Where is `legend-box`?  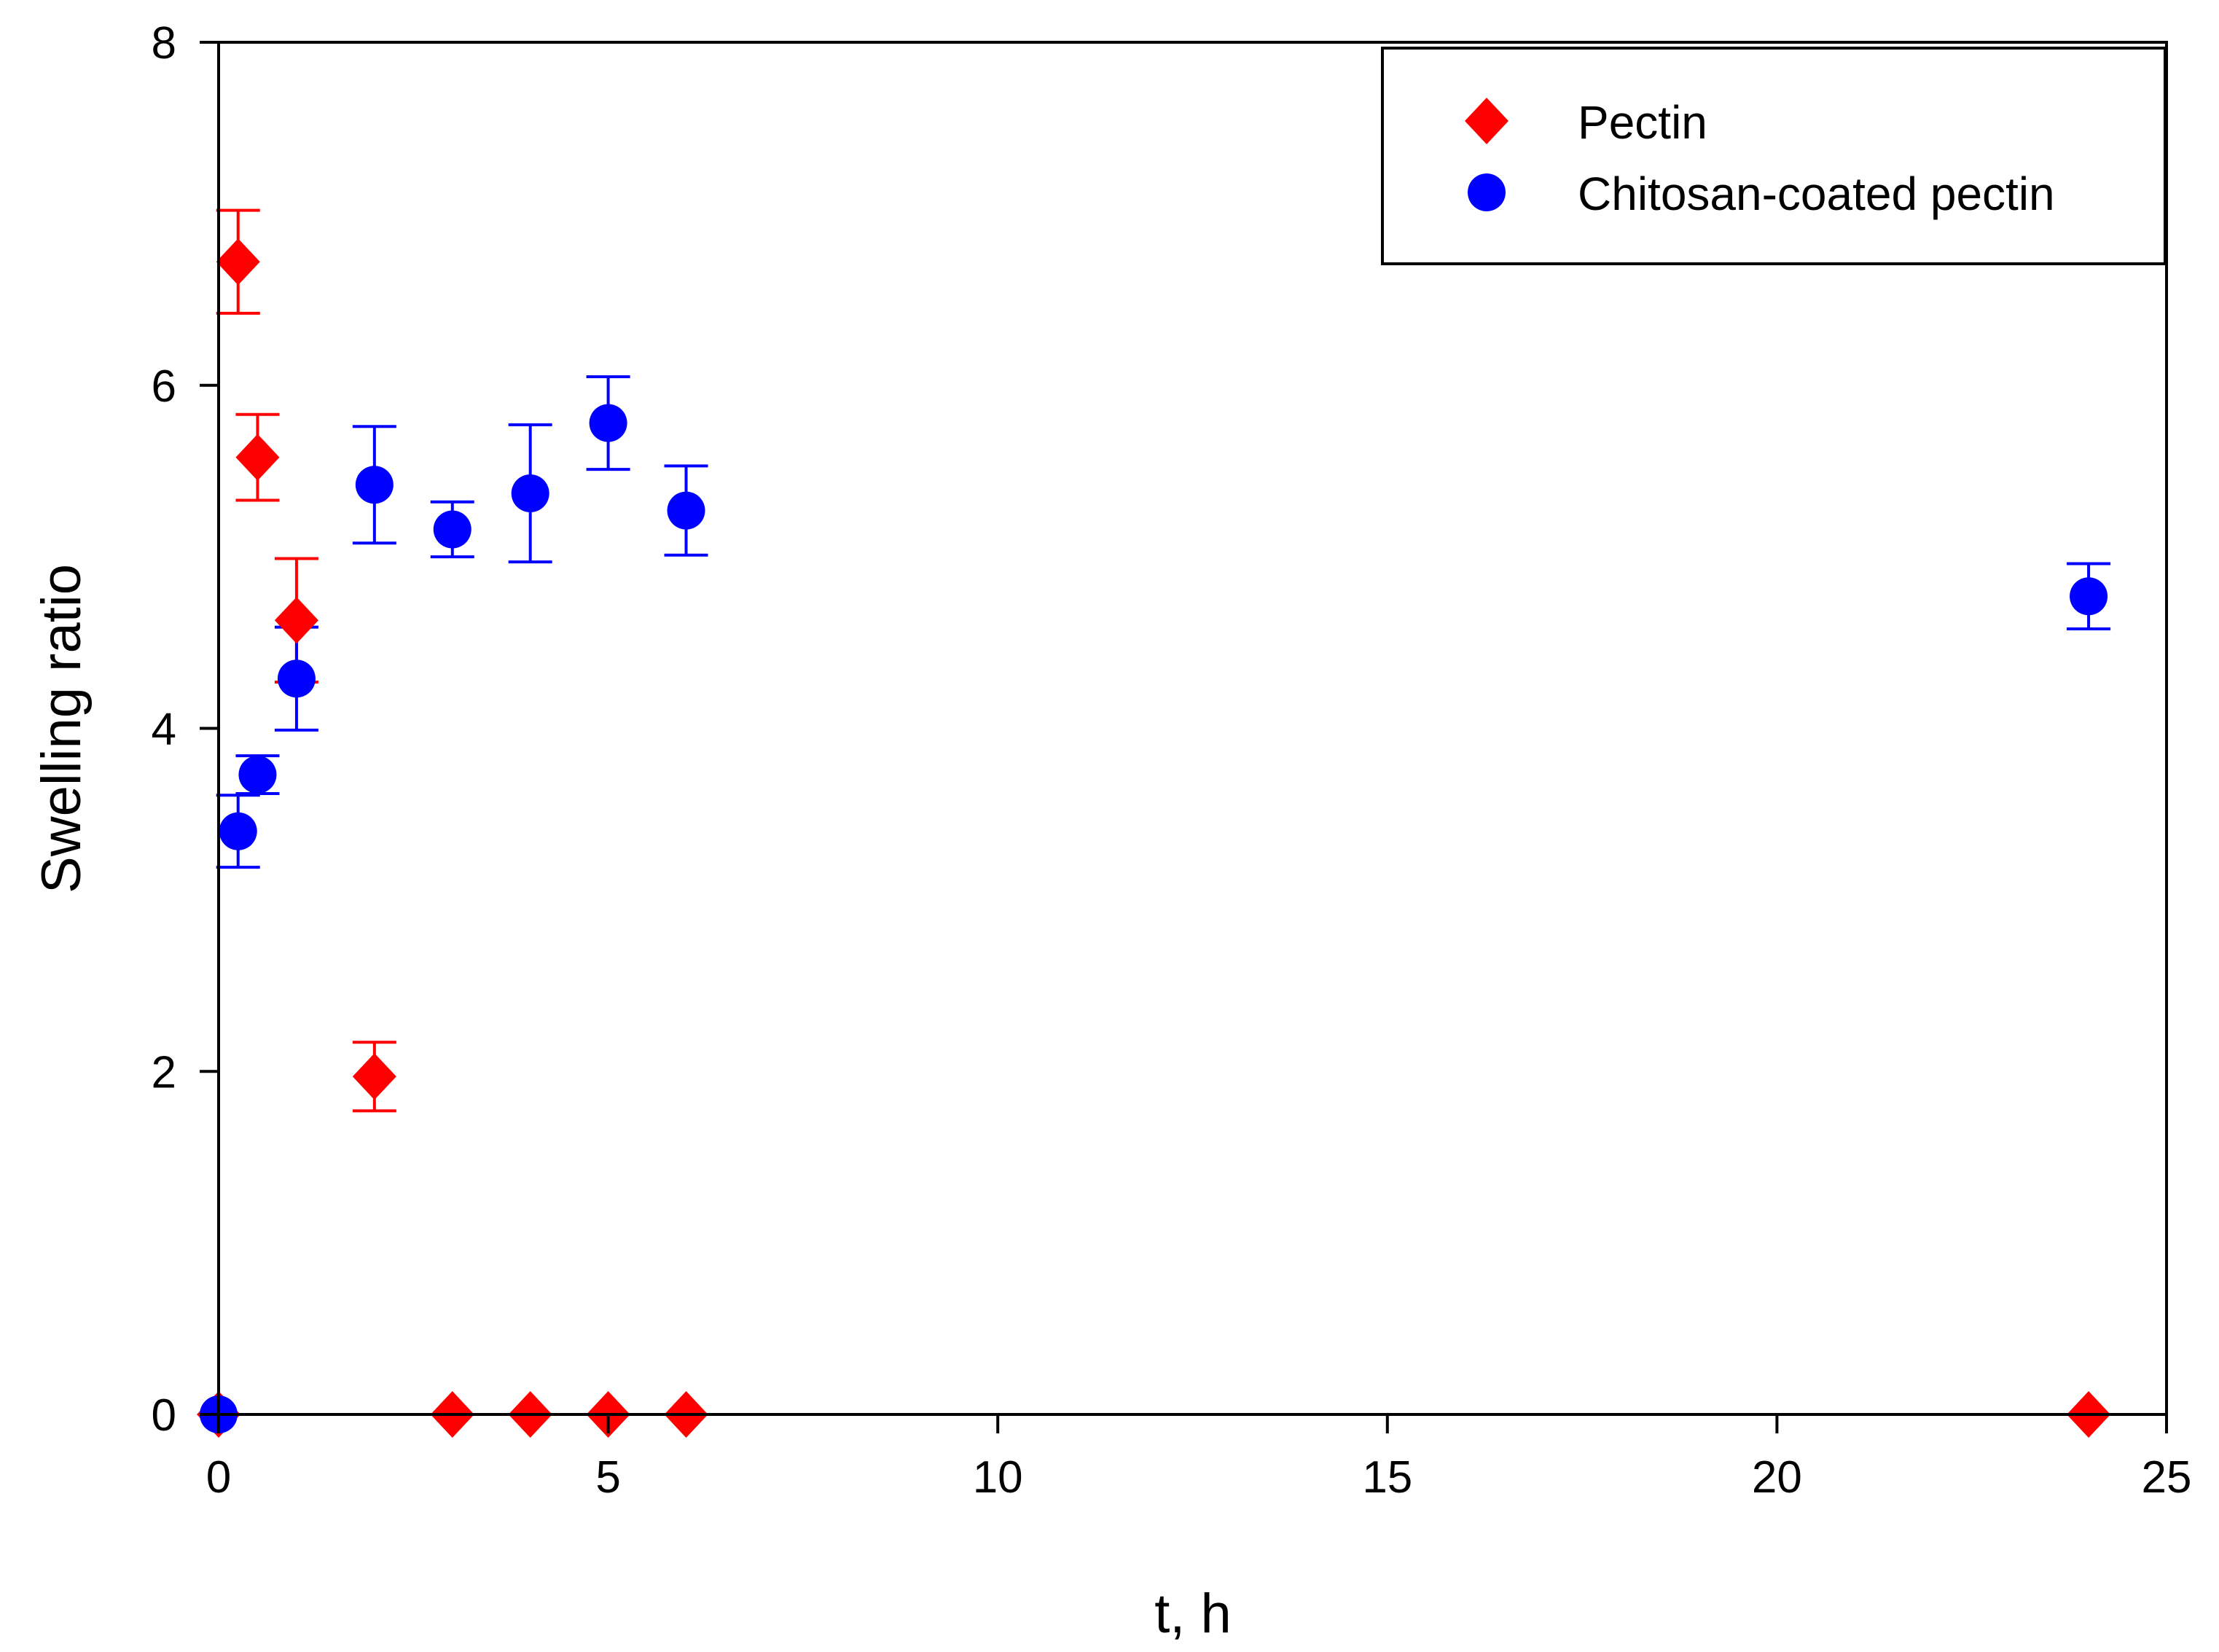
legend-box is located at coordinates (1774, 156).